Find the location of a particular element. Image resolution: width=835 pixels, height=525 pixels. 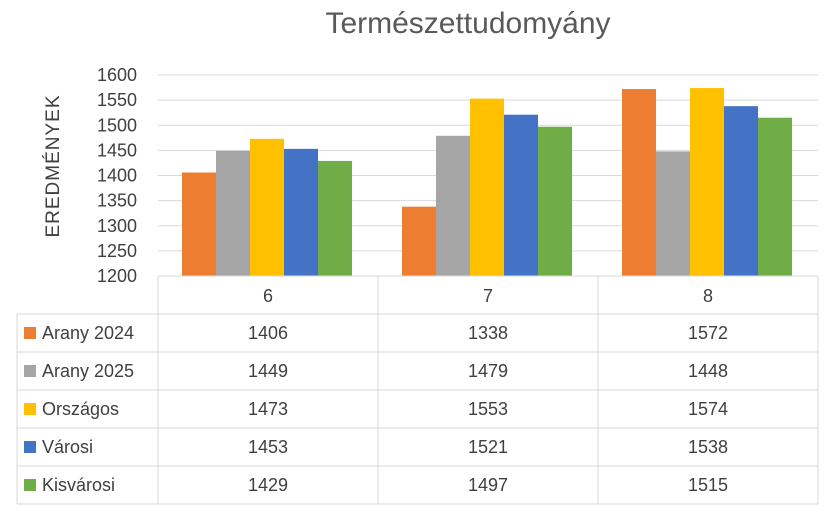

bar-országos-6 is located at coordinates (267, 207).